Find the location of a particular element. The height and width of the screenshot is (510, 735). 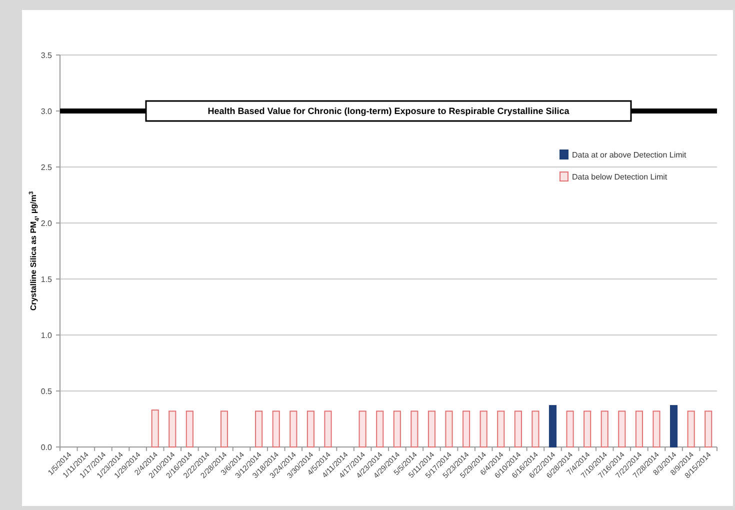

y-tick-label: 0.5 is located at coordinates (46, 391).